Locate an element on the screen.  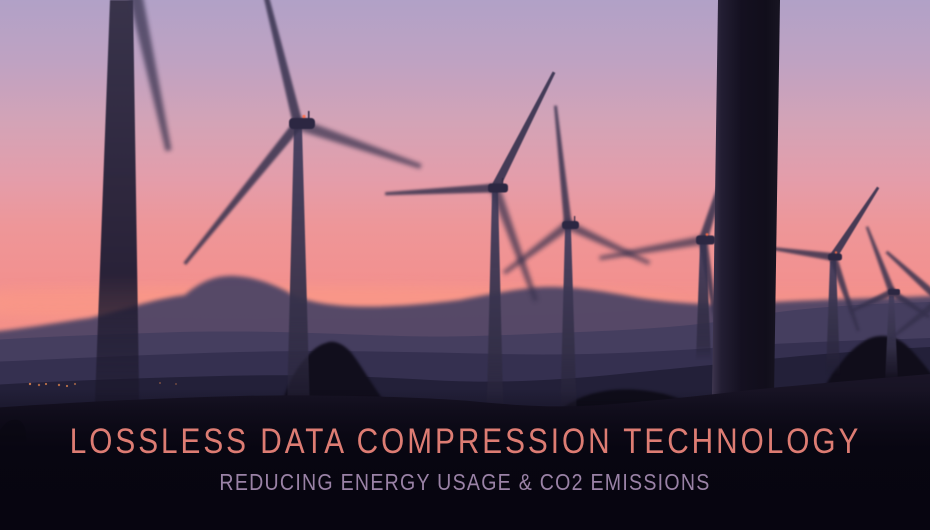
wind-turbine-right-edge is located at coordinates (907, 294).